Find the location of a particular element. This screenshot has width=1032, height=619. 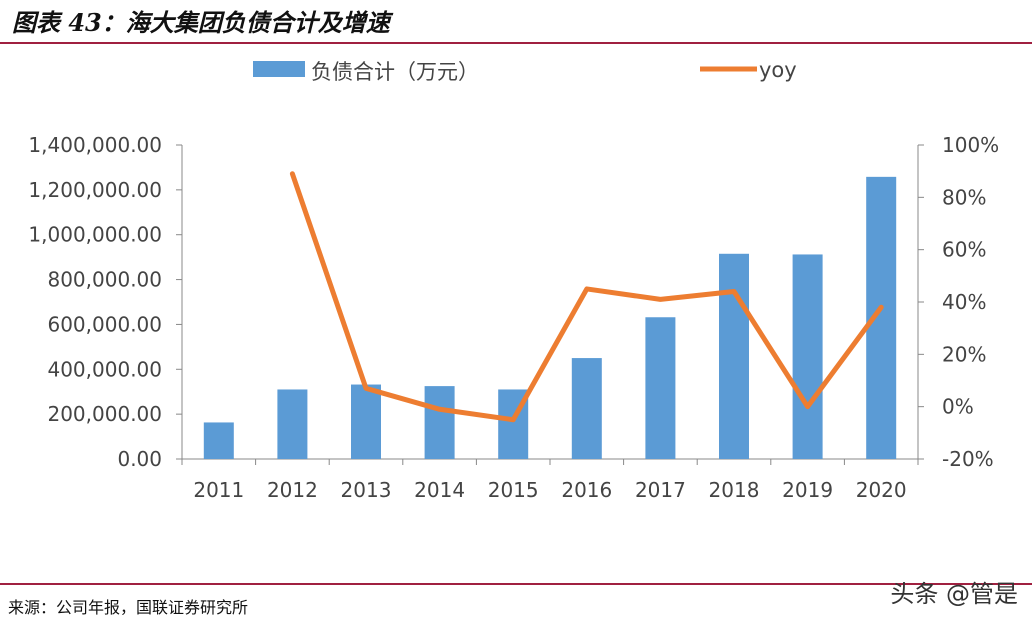

x-tick-label: 2018 is located at coordinates (734, 490).